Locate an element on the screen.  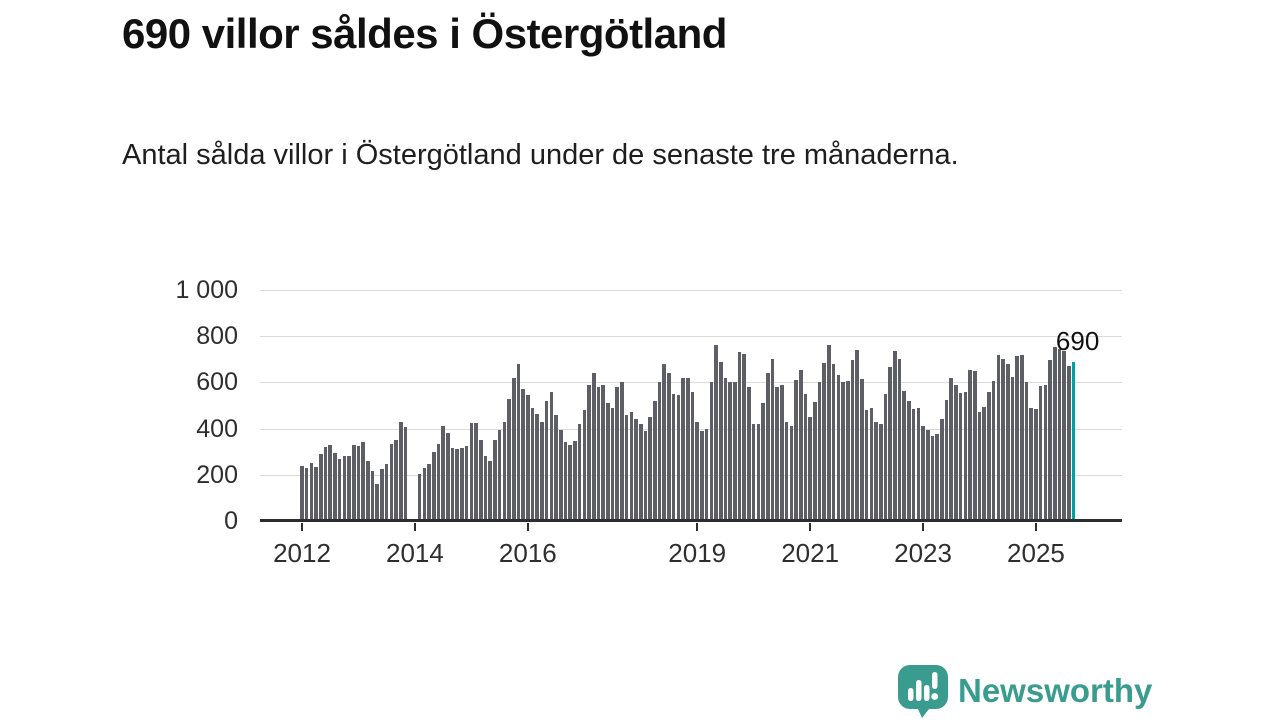
x-axis-label: 2012 is located at coordinates (302, 553).